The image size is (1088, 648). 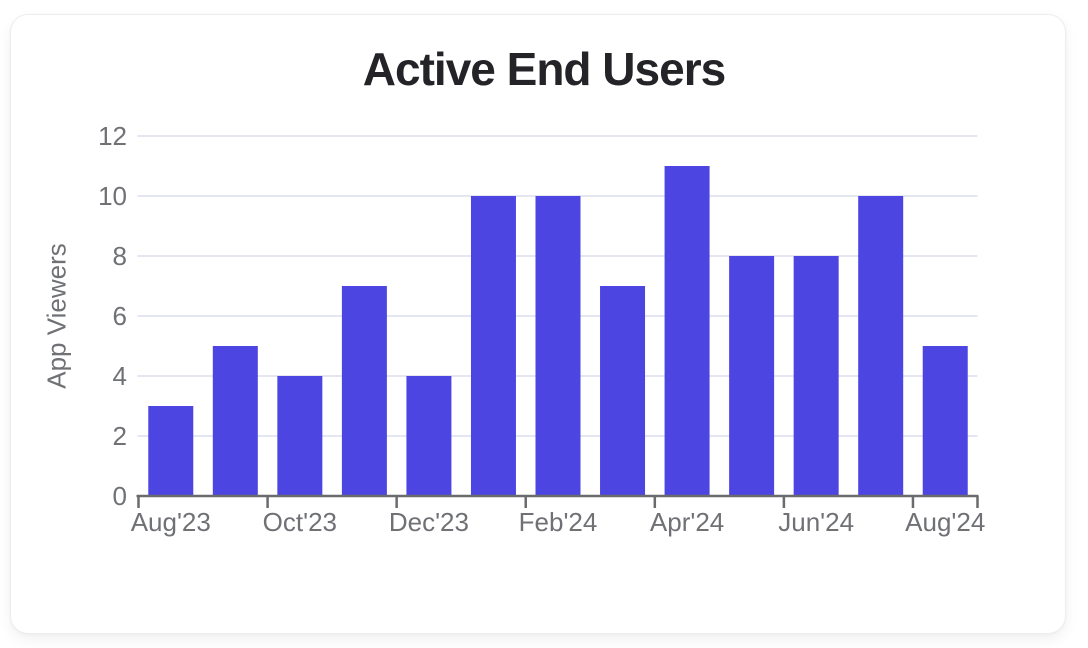 I want to click on y-tick-label: 8, so click(x=120, y=256).